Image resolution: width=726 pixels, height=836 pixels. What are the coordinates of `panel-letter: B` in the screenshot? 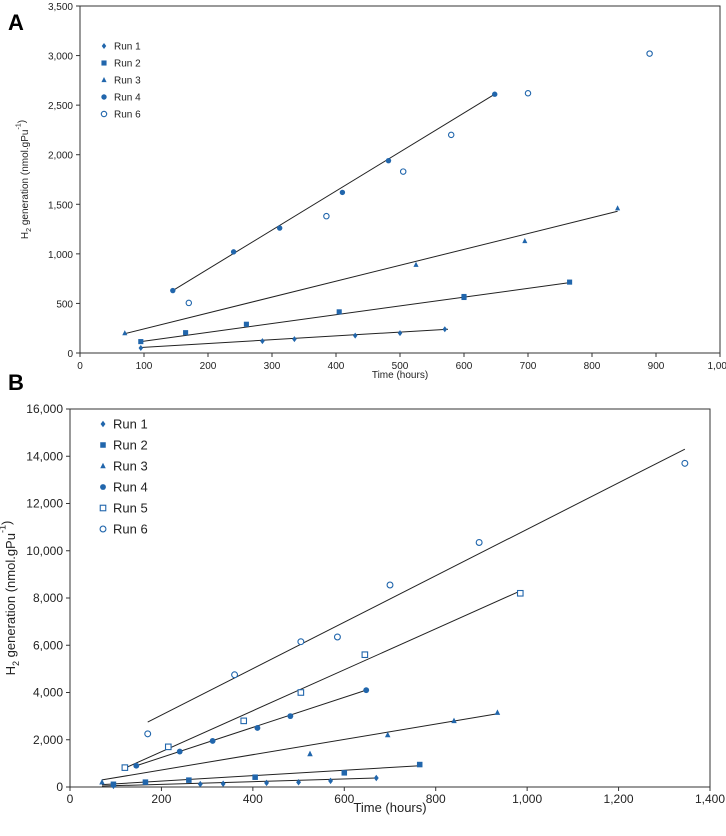 It's located at (16, 382).